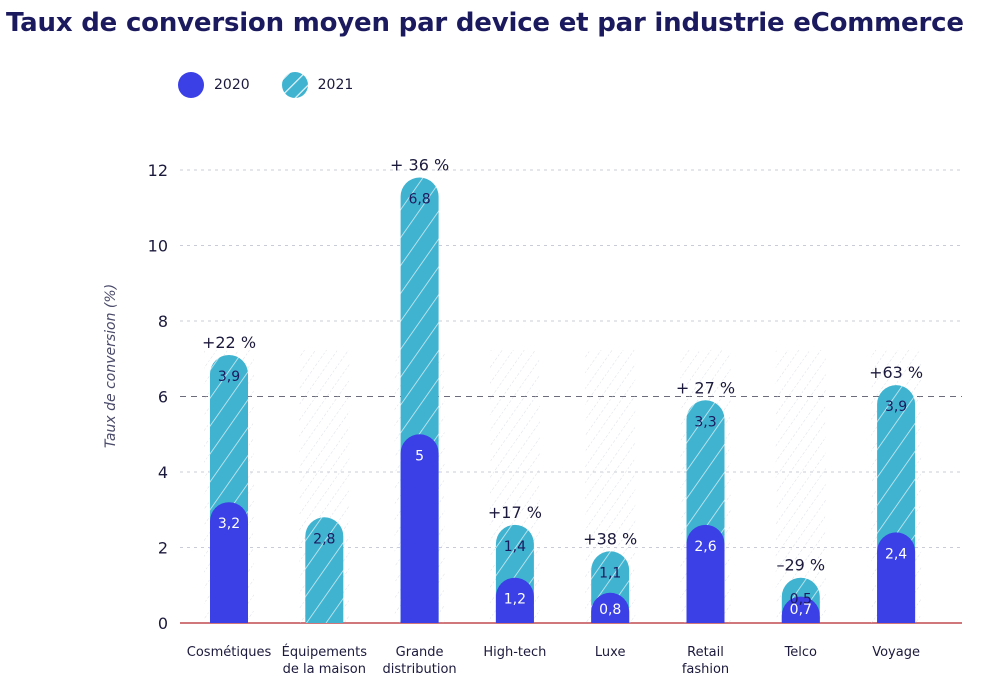 The image size is (1008, 690). I want to click on bar-background-pattern, so click(800, 486).